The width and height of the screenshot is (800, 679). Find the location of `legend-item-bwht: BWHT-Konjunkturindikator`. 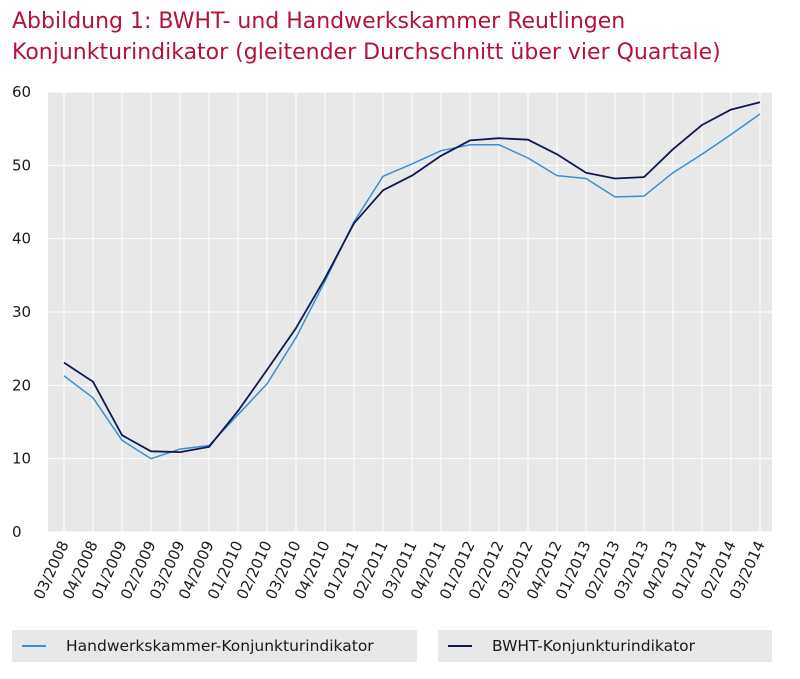

legend-item-bwht: BWHT-Konjunkturindikator is located at coordinates (605, 646).